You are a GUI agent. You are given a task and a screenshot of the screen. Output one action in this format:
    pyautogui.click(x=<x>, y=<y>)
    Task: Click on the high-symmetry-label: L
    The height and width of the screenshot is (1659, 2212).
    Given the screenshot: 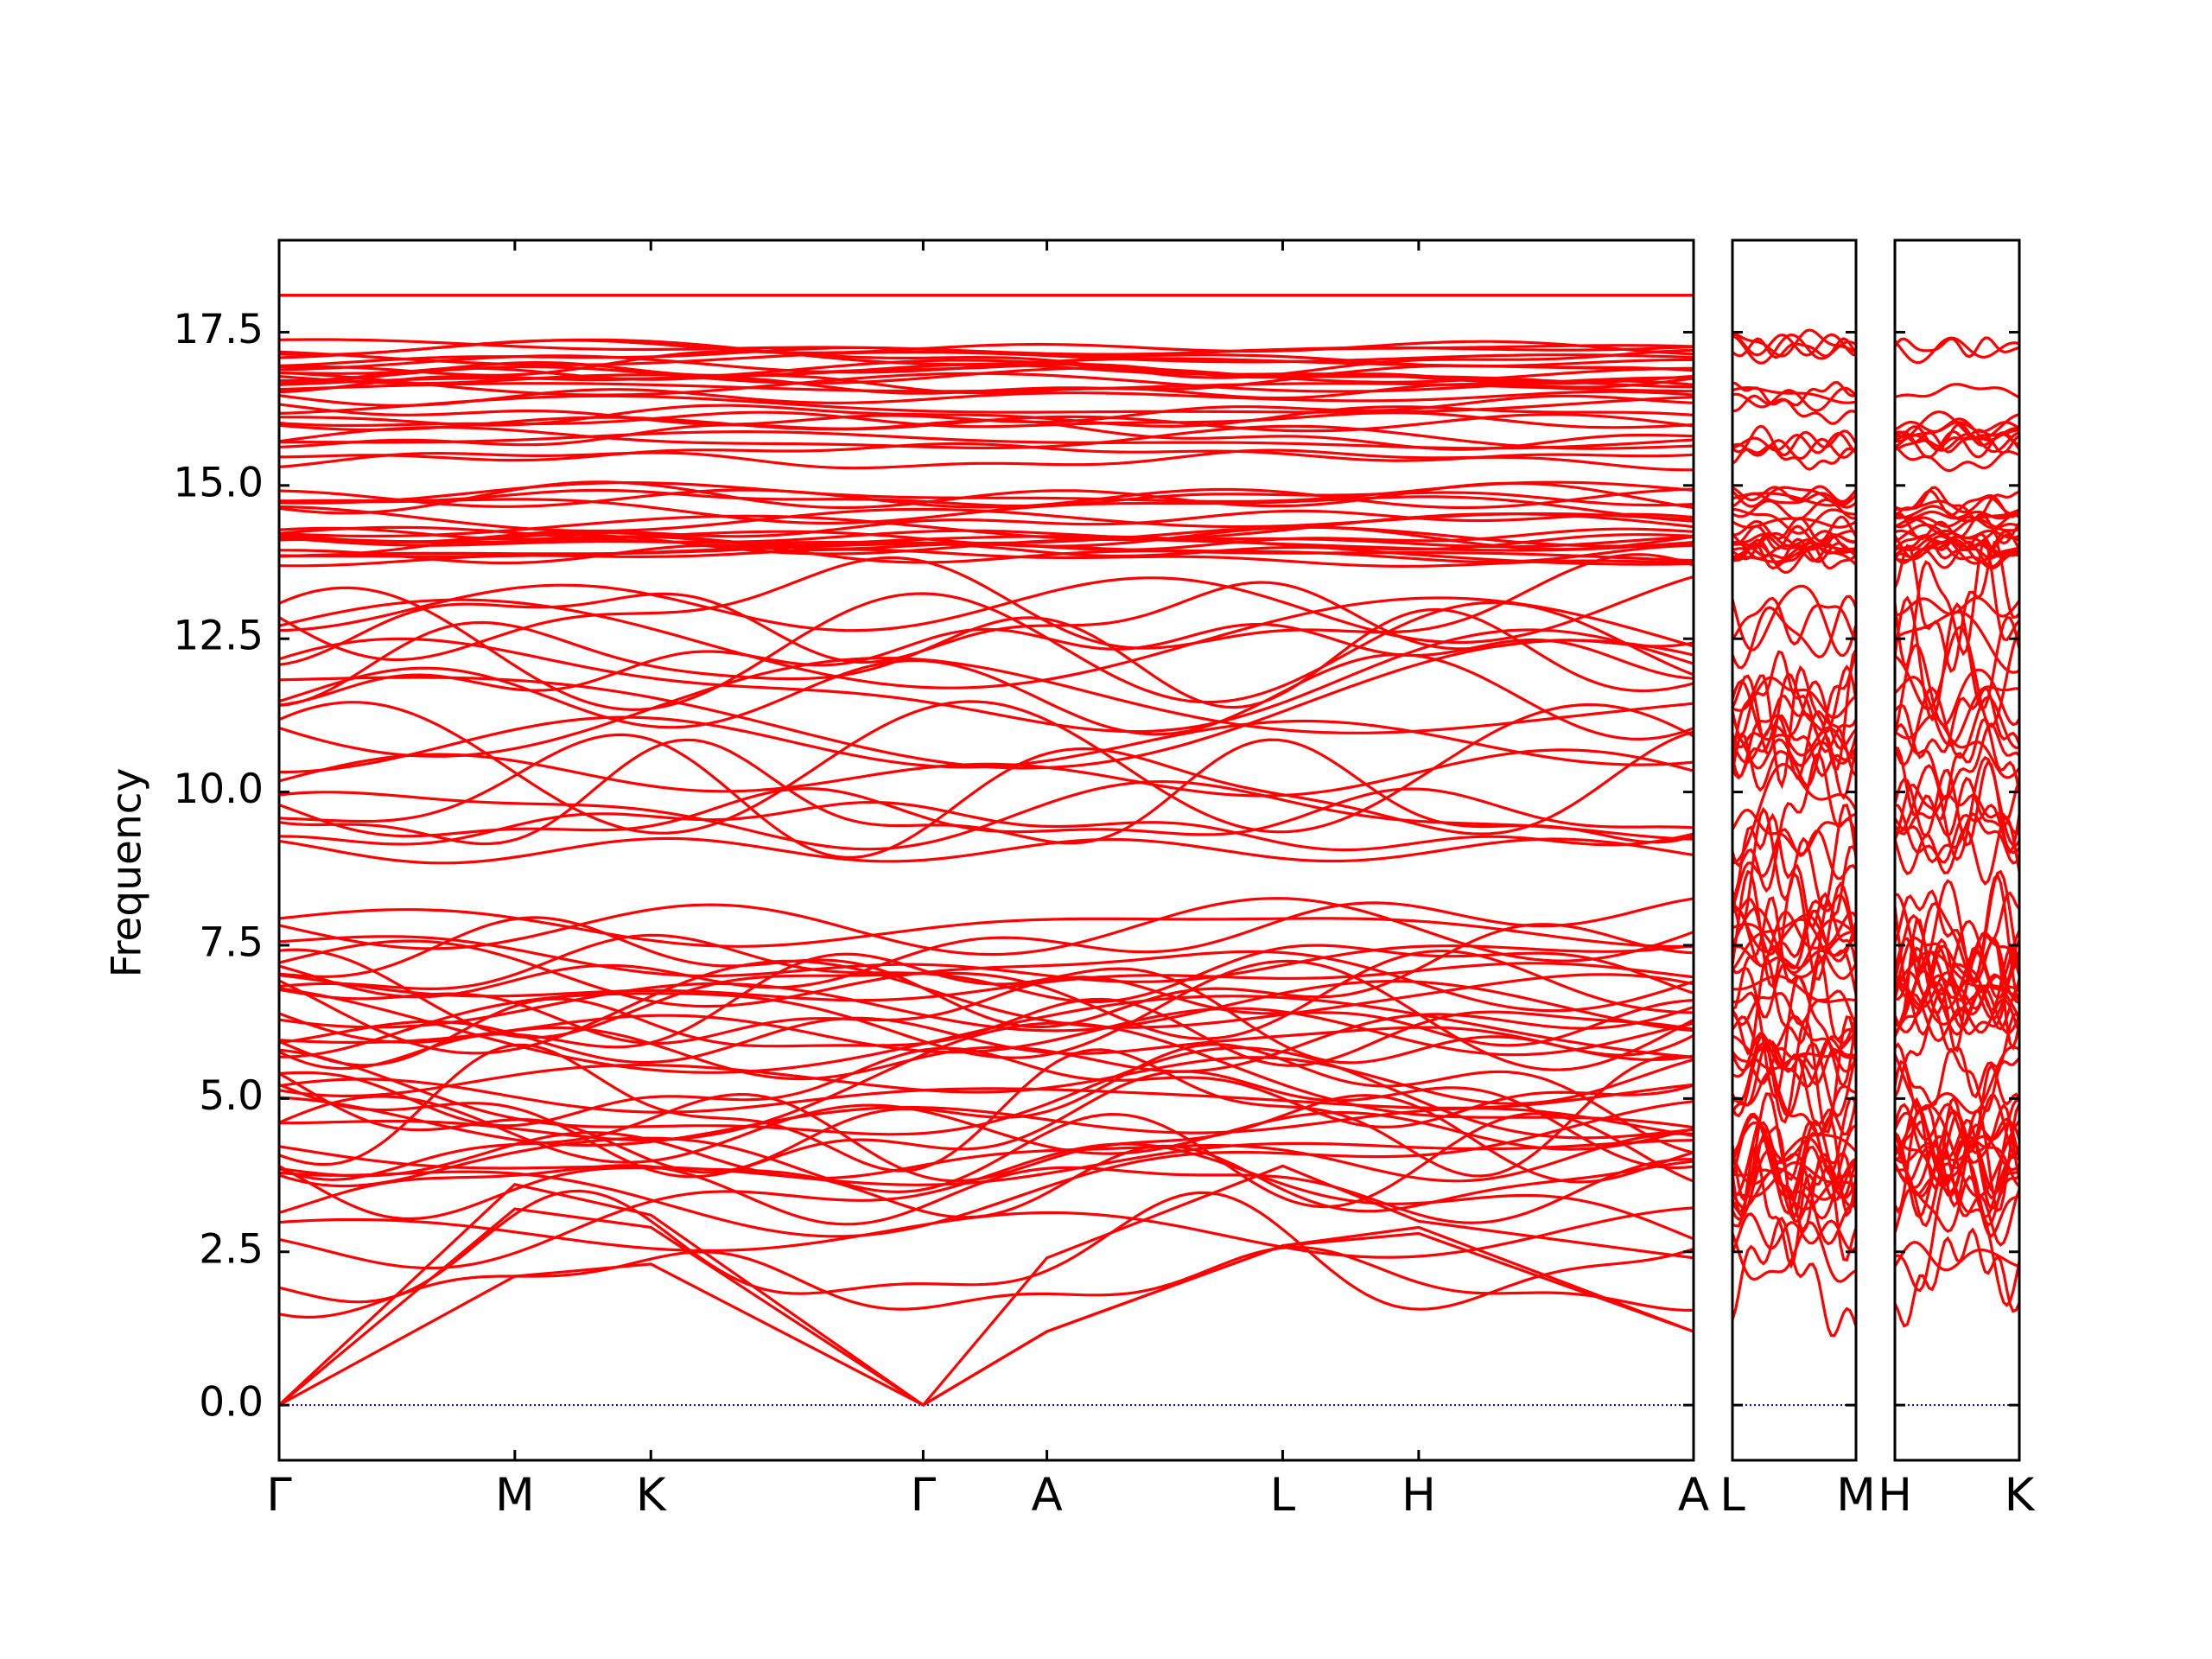 What is the action you would take?
    pyautogui.click(x=1283, y=1495)
    